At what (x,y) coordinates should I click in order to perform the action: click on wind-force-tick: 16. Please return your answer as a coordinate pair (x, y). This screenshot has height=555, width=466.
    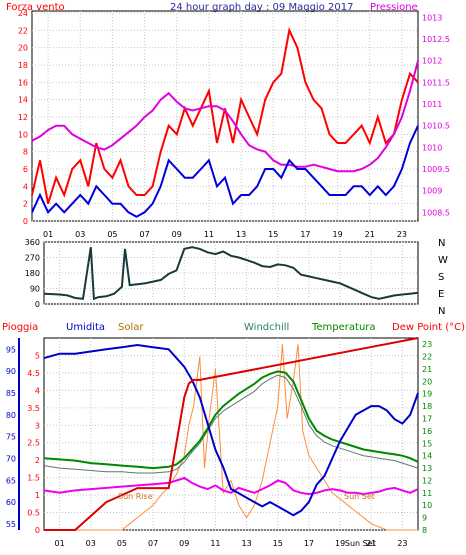
    Looking at the image, I should click on (23, 82).